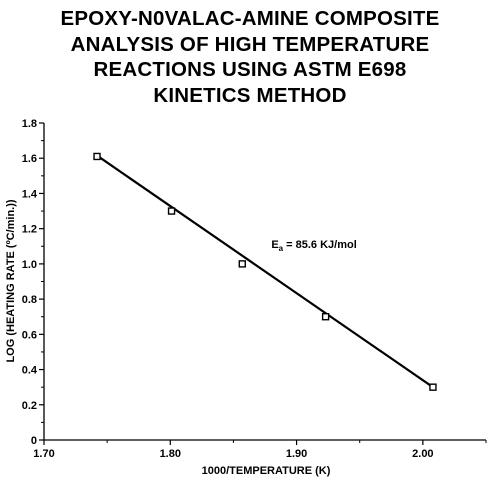 The height and width of the screenshot is (481, 500). Describe the element at coordinates (266, 471) in the screenshot. I see `x-axis-label: 1000/TEMPERATURE (K)` at that location.